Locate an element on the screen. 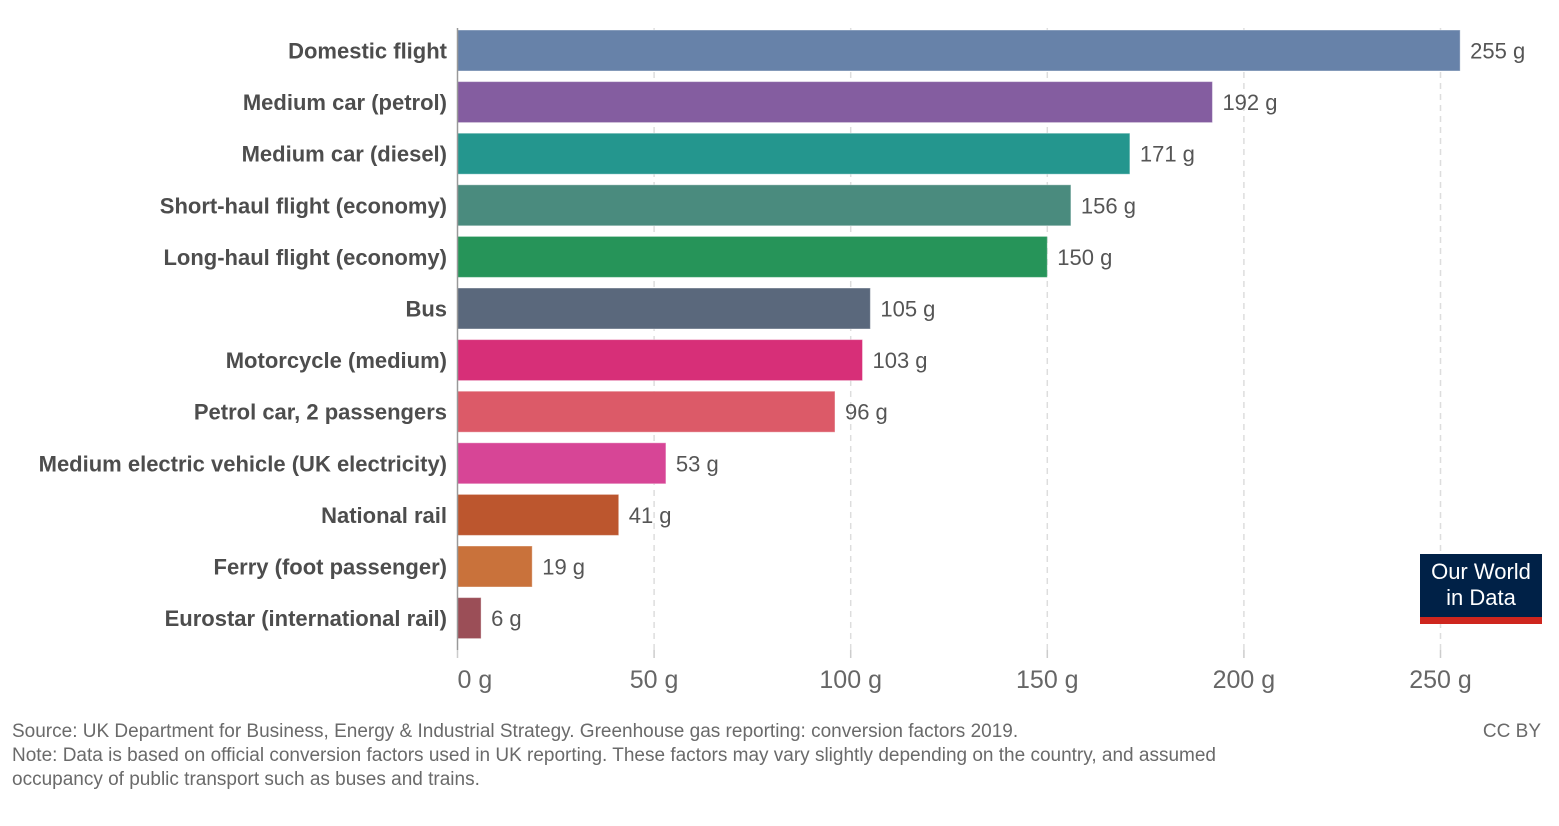  value-label: 171 g is located at coordinates (1167, 154).